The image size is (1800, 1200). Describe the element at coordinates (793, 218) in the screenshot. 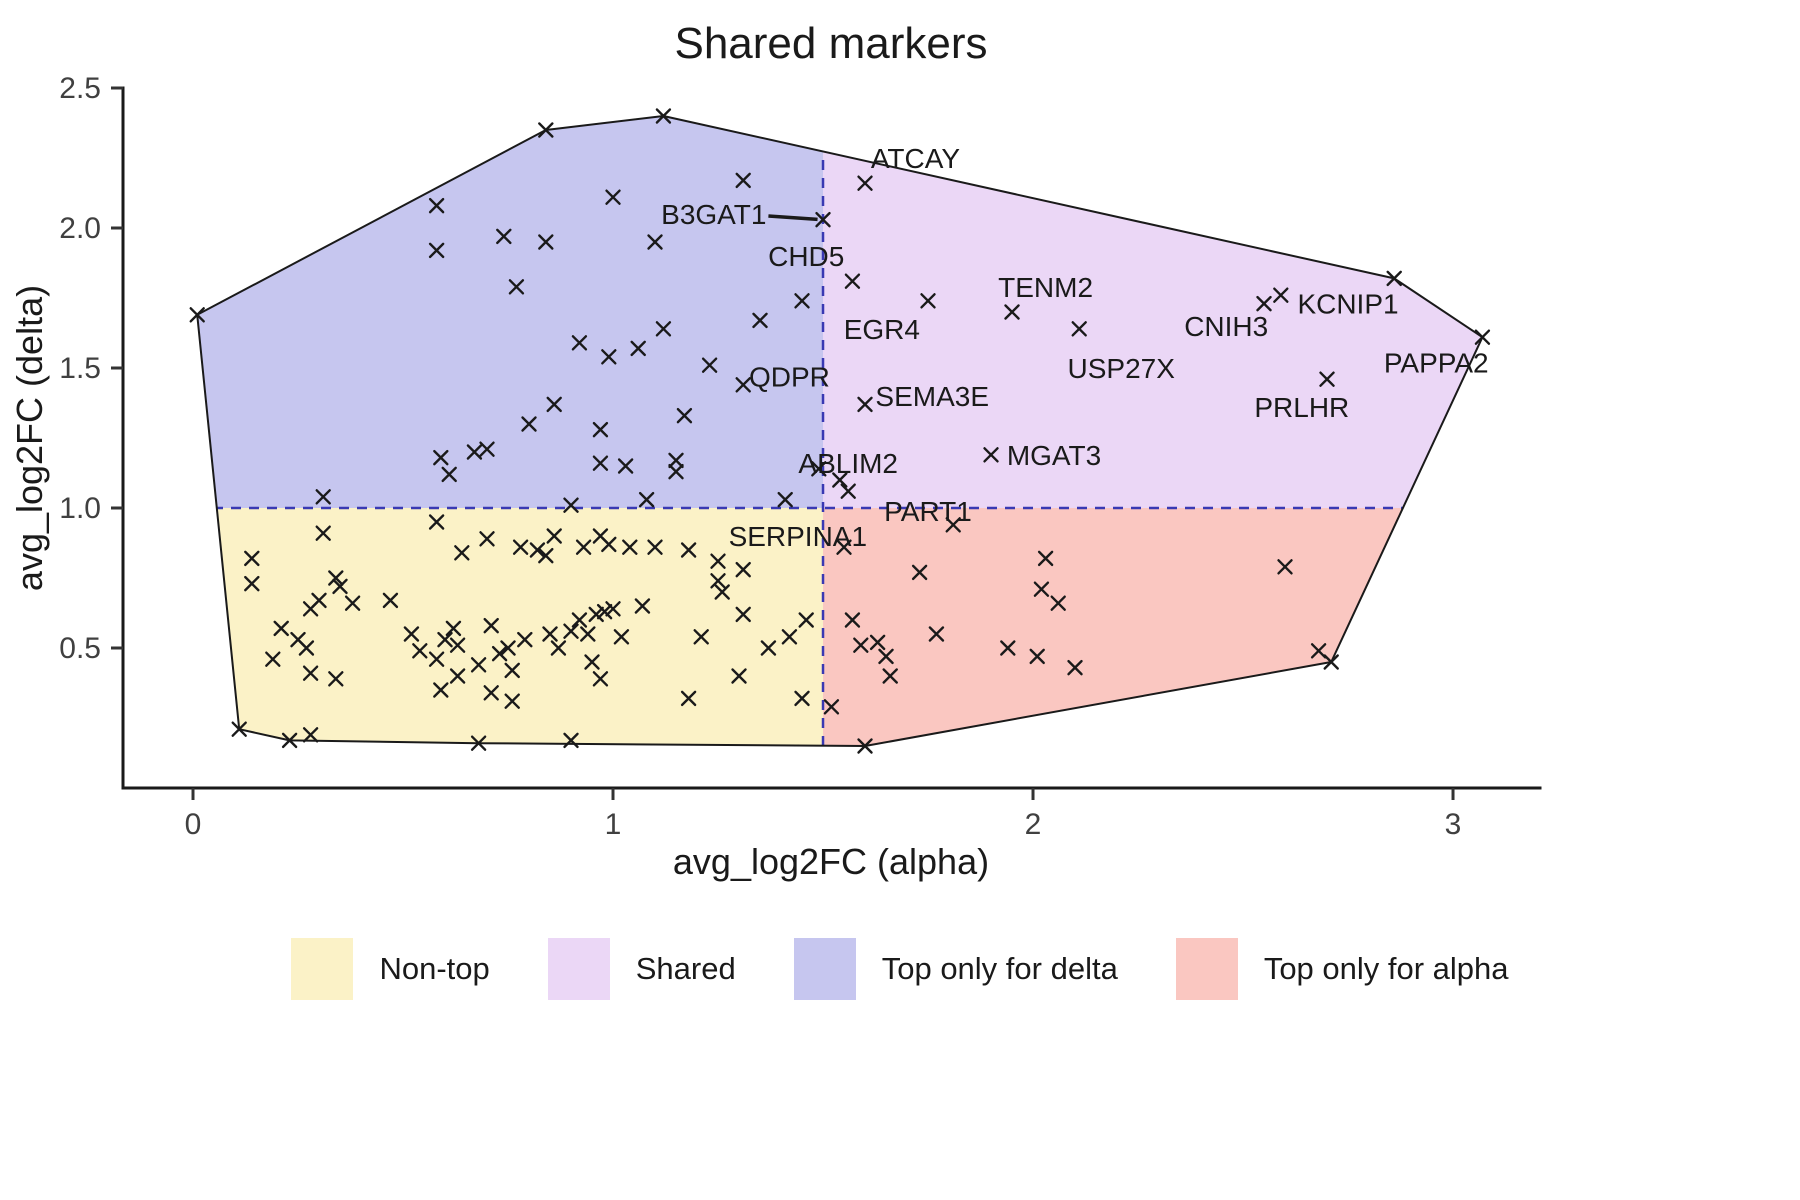

I see `label-leader-b3gat1` at that location.